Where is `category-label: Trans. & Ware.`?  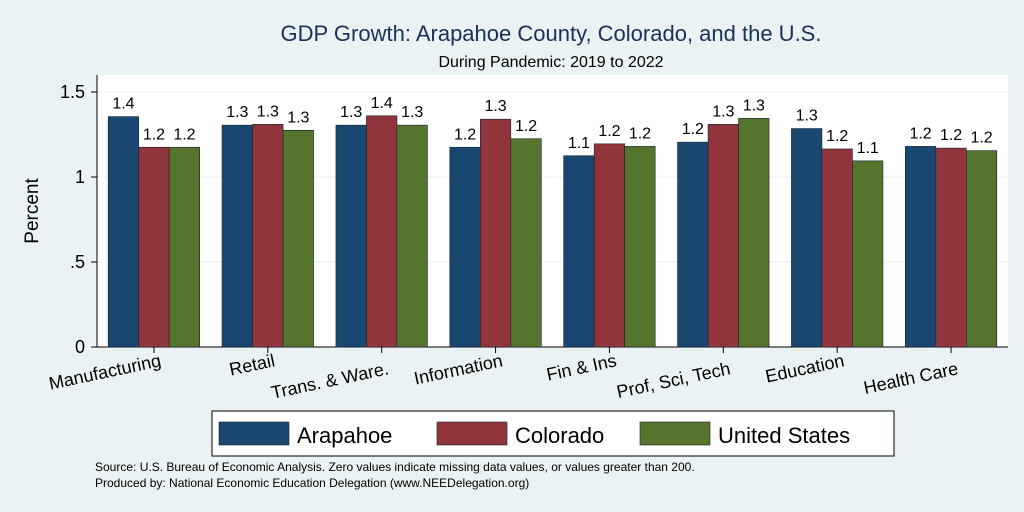
category-label: Trans. & Ware. is located at coordinates (329, 380).